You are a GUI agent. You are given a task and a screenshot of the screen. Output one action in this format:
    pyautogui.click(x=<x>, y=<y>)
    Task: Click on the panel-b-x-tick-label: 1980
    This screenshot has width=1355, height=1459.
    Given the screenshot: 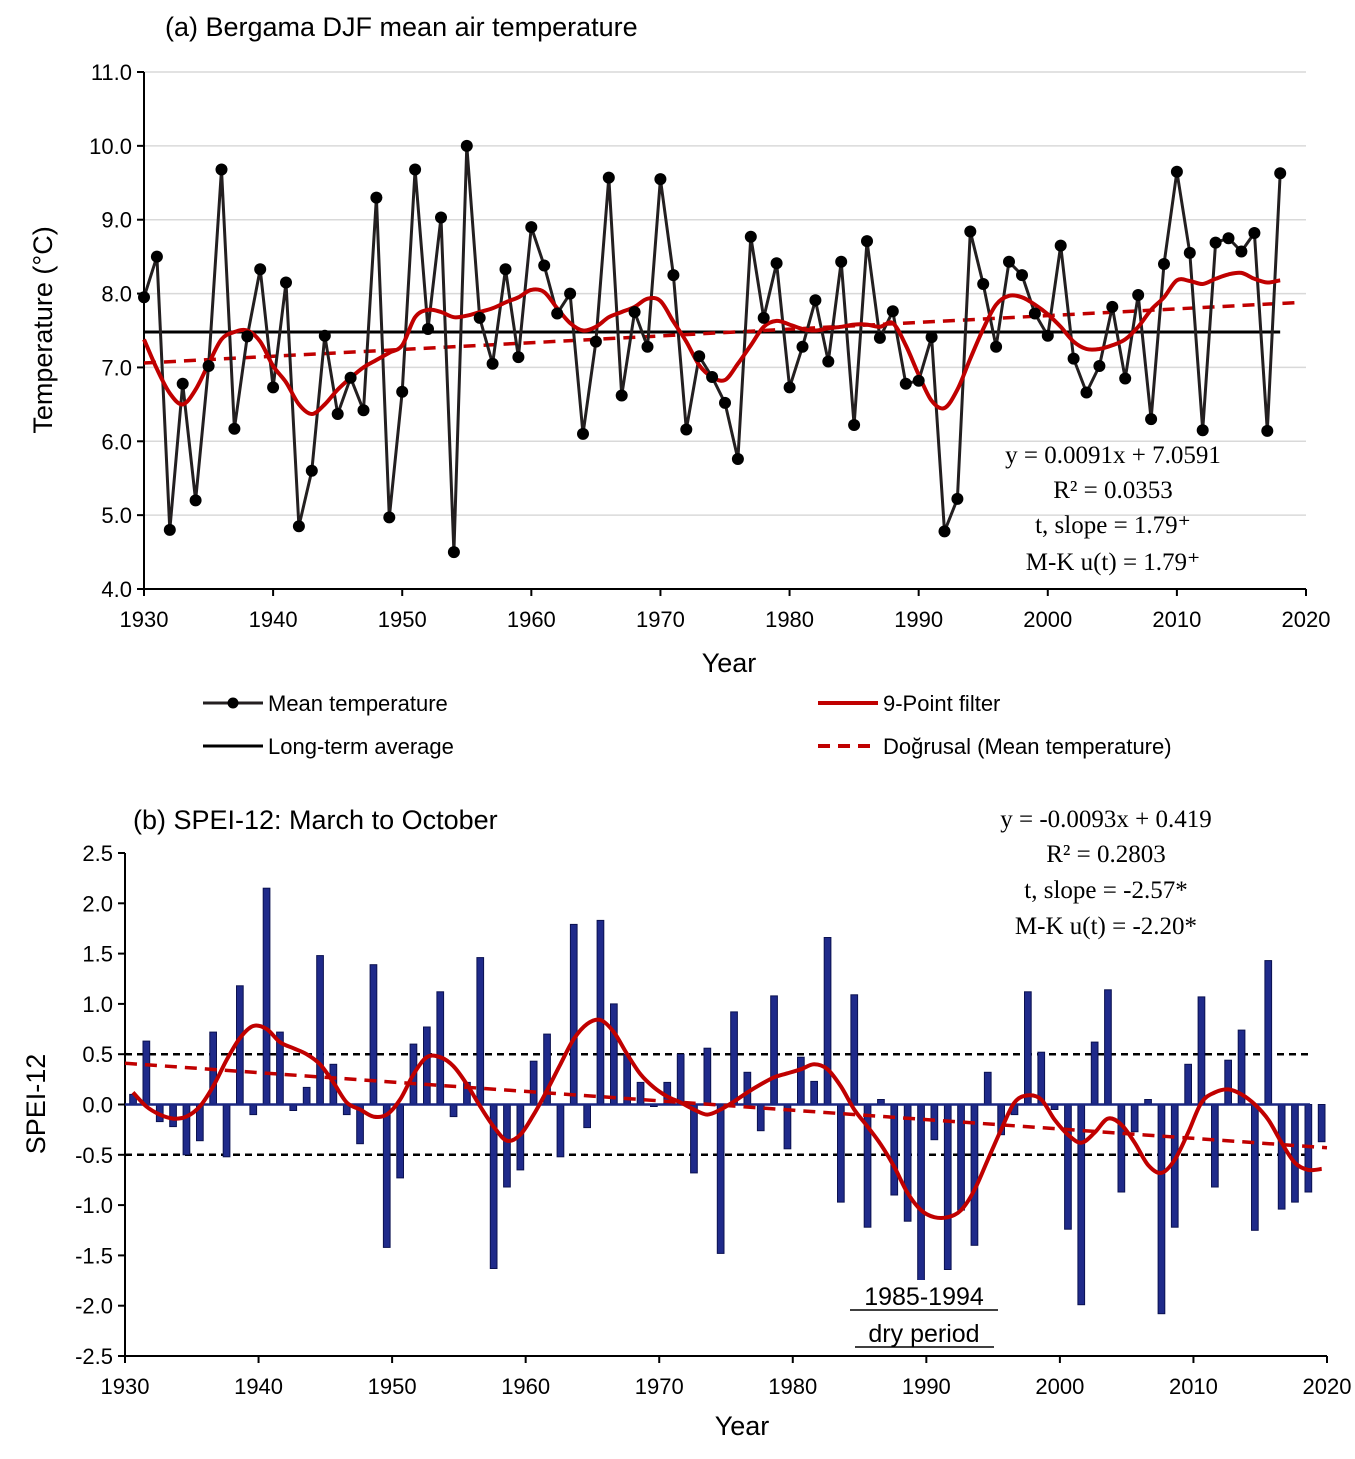 What is the action you would take?
    pyautogui.click(x=792, y=1386)
    